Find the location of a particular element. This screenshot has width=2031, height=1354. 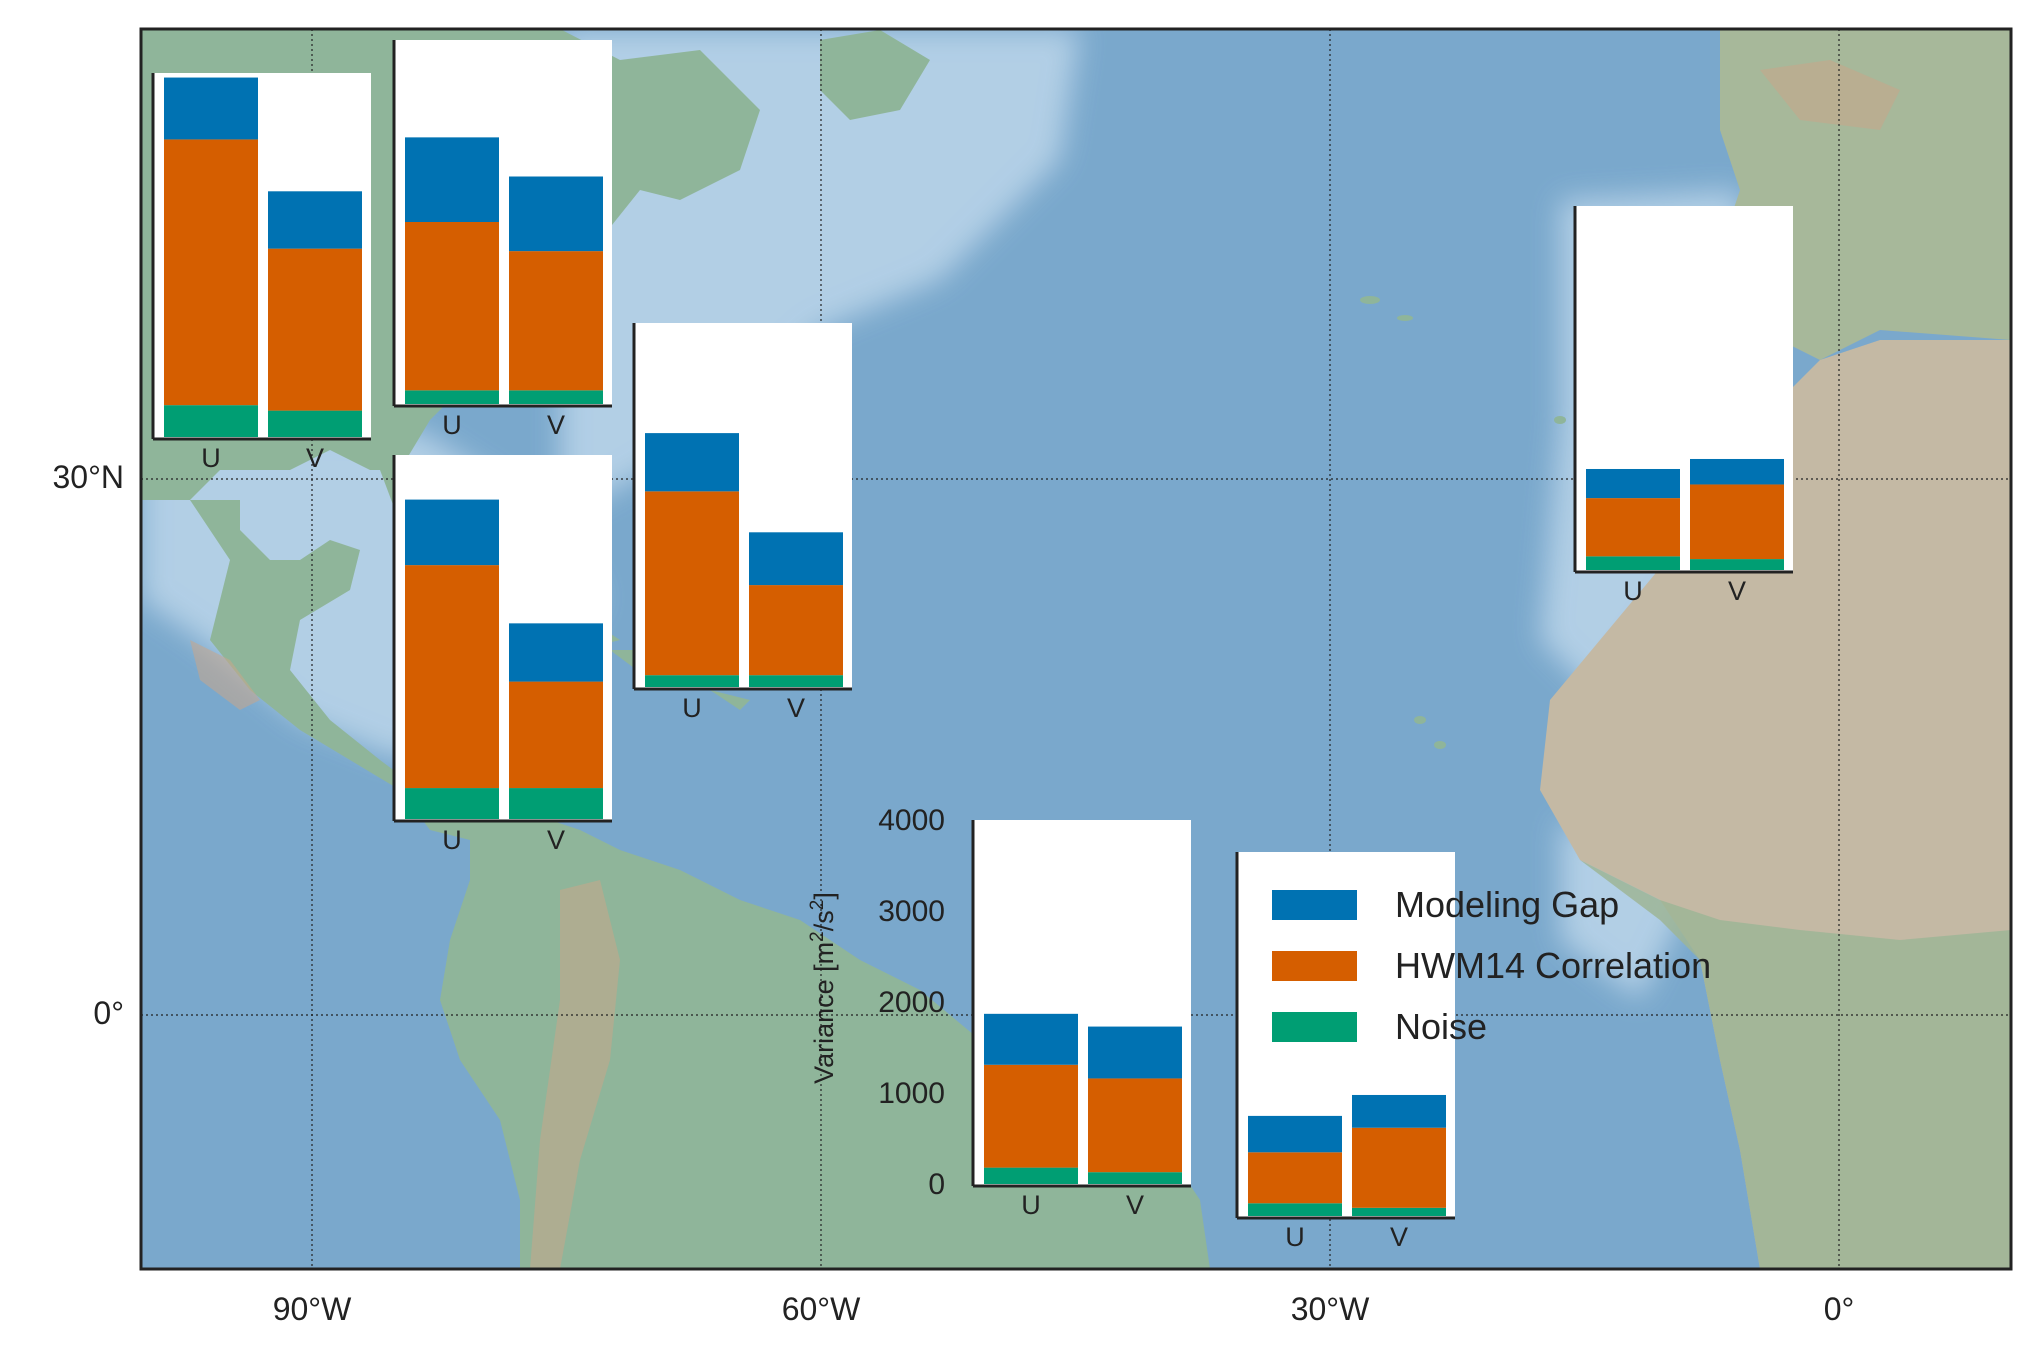

legend: Modeling Gap HWM14 Correlation Noise is located at coordinates (1491, 965).